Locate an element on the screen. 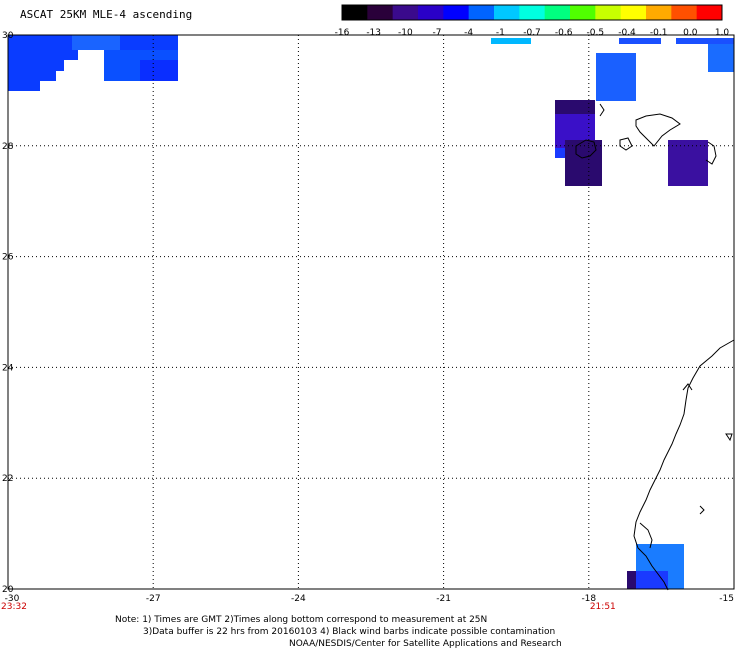 The height and width of the screenshot is (650, 740). latitude-label: 24 is located at coordinates (8, 368).